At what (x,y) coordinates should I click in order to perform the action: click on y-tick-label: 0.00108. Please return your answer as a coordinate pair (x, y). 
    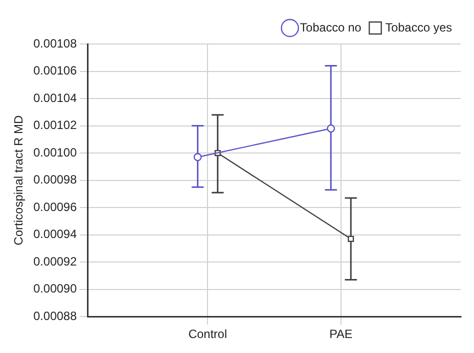
    Looking at the image, I should click on (55, 43).